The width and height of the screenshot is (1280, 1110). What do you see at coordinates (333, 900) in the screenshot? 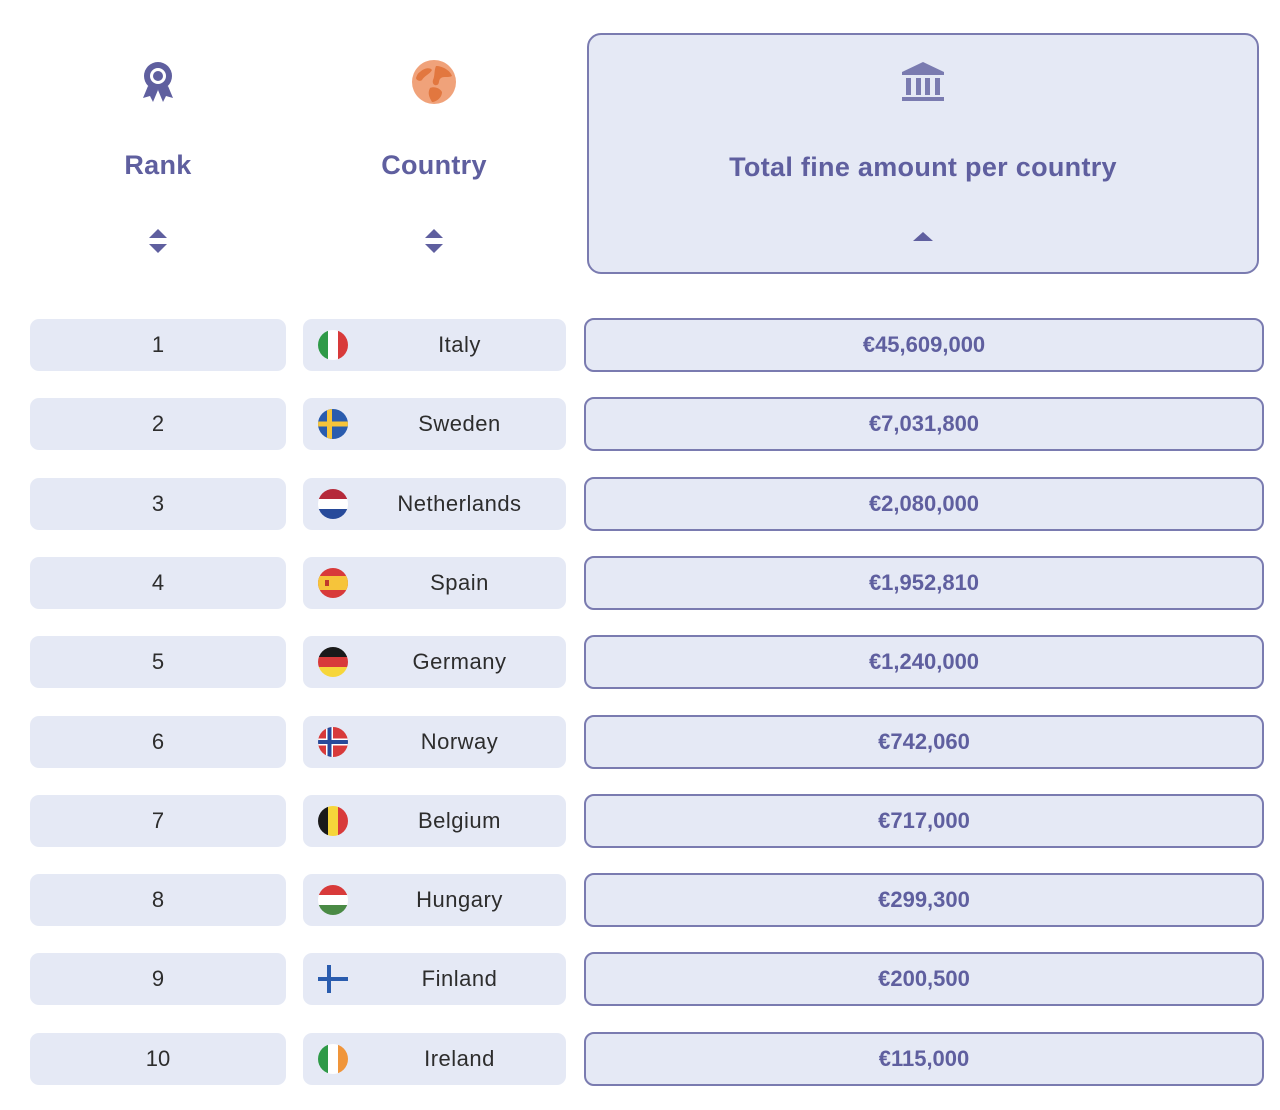
I see `hungary-flag-icon` at bounding box center [333, 900].